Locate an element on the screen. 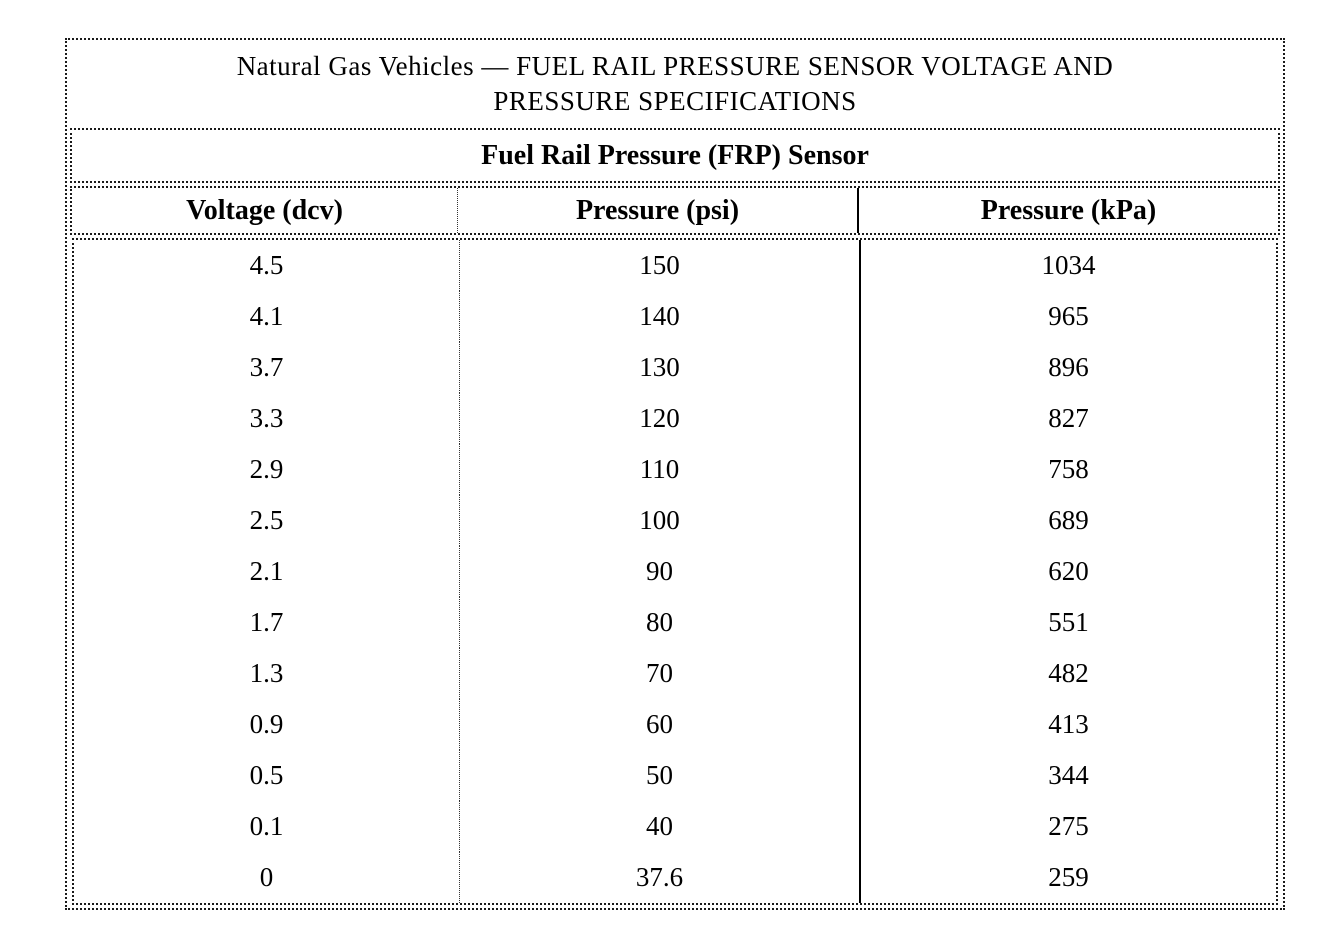  cell-voltage: 4.5 is located at coordinates (266, 265).